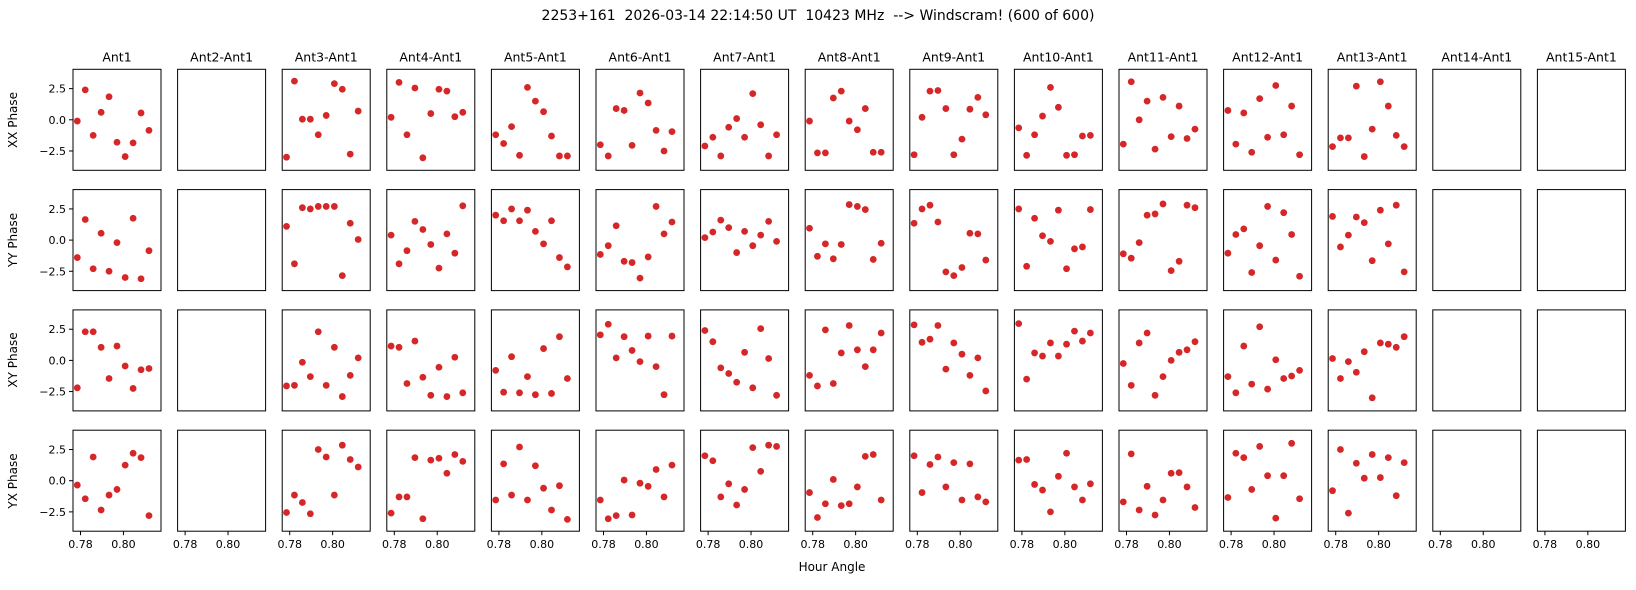 Image resolution: width=1636 pixels, height=590 pixels. Describe the element at coordinates (326, 56) in the screenshot. I see `panel-title-ant3-ant1: Ant3-Ant1` at that location.